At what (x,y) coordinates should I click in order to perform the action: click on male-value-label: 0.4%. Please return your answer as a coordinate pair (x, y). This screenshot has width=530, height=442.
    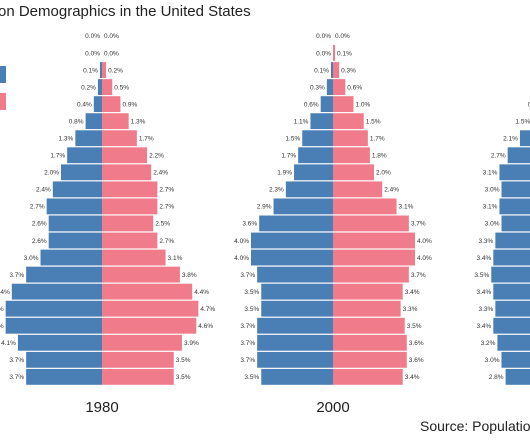
    Looking at the image, I should click on (84, 104).